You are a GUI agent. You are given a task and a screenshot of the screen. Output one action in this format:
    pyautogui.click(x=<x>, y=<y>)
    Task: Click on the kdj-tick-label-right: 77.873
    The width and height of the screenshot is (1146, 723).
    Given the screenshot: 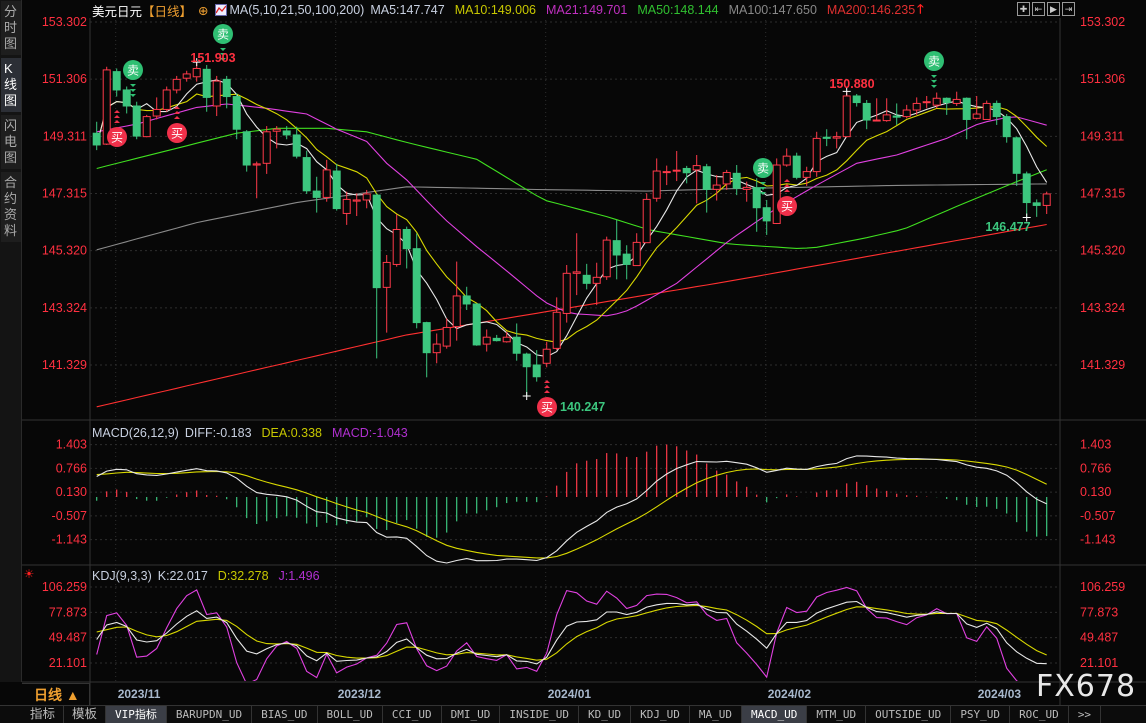 What is the action you would take?
    pyautogui.click(x=1099, y=612)
    